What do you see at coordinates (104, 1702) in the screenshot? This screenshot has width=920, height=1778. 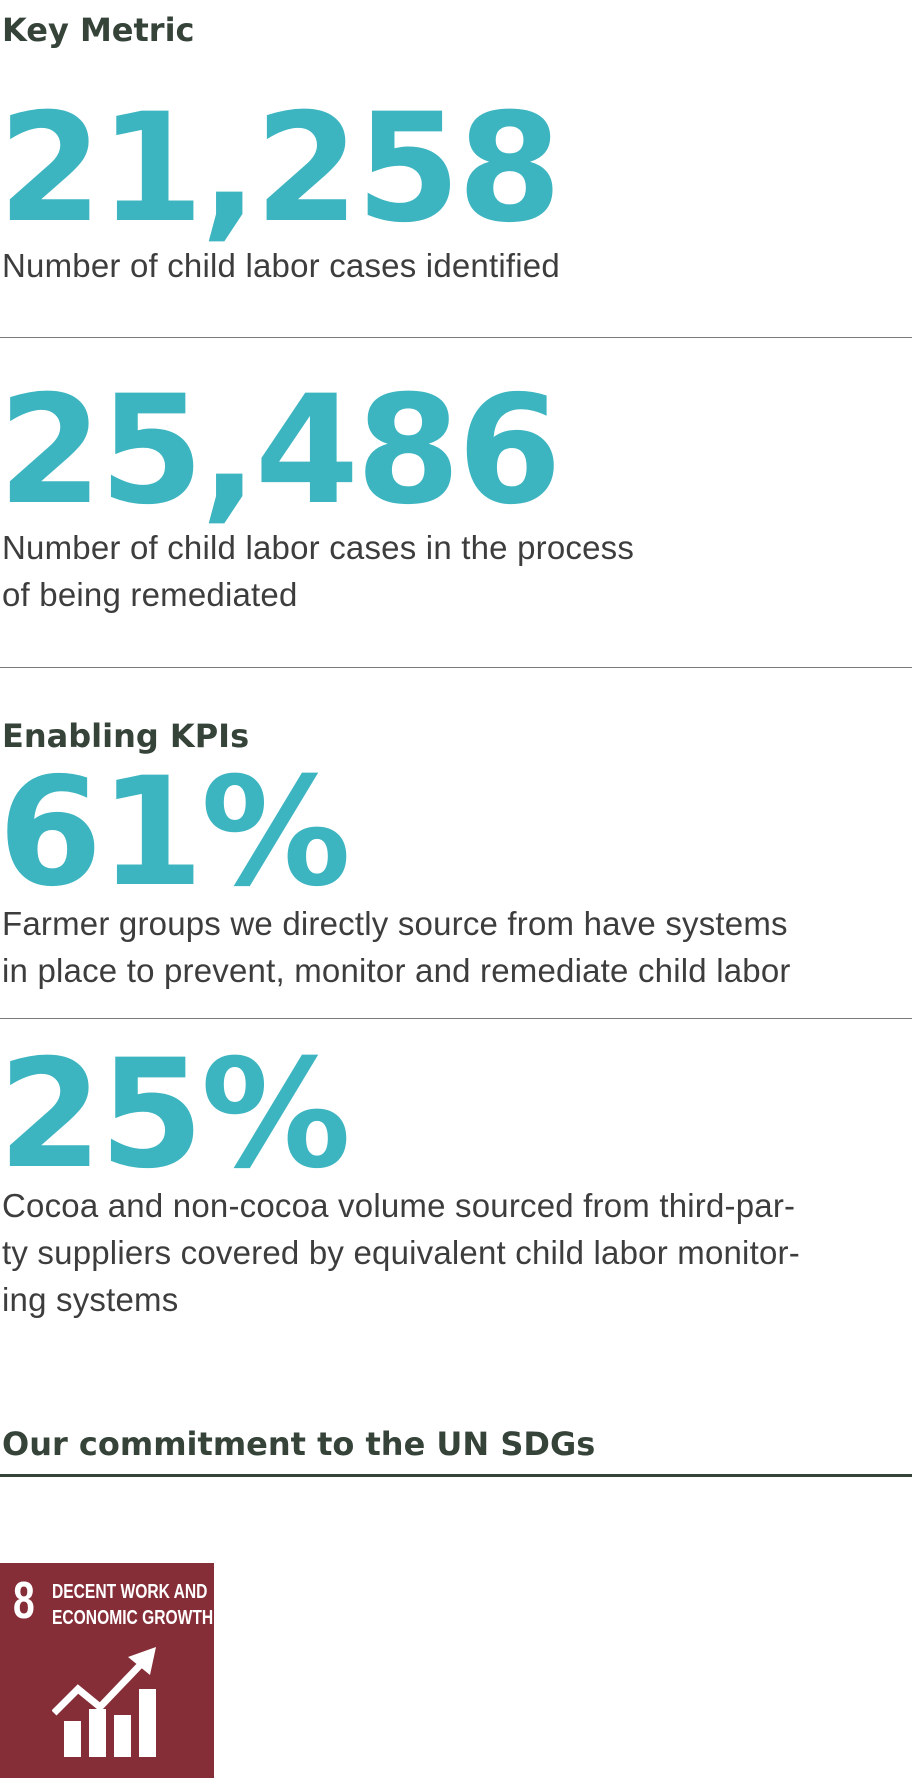 I see `growth-chart-icon` at bounding box center [104, 1702].